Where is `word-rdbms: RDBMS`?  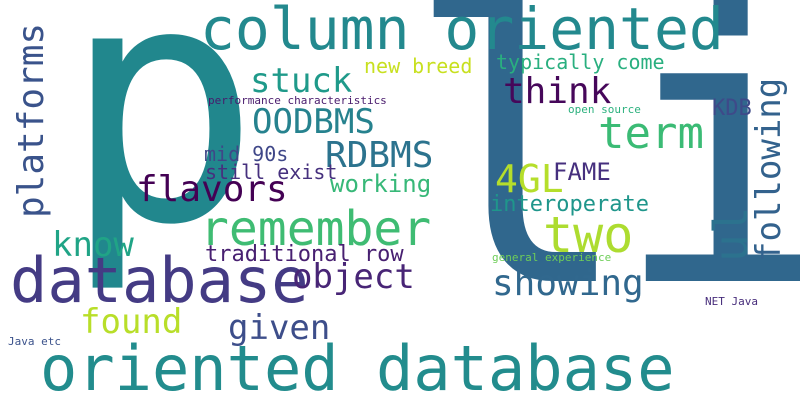
word-rdbms: RDBMS is located at coordinates (379, 155).